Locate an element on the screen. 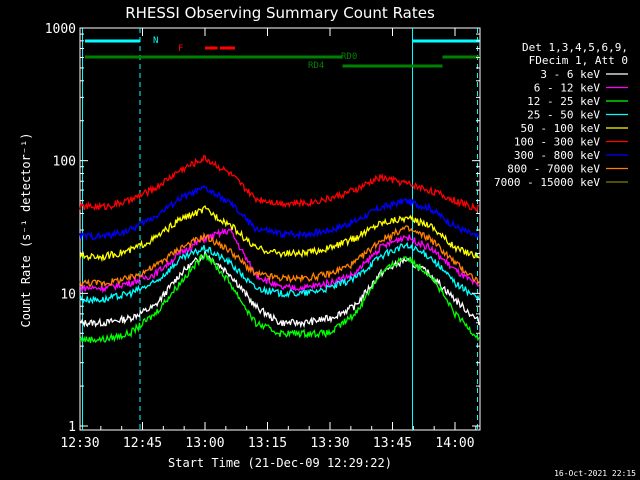 This screenshot has height=480, width=640. footer-date: 16-Oct-2021 22:15 is located at coordinates (595, 473).